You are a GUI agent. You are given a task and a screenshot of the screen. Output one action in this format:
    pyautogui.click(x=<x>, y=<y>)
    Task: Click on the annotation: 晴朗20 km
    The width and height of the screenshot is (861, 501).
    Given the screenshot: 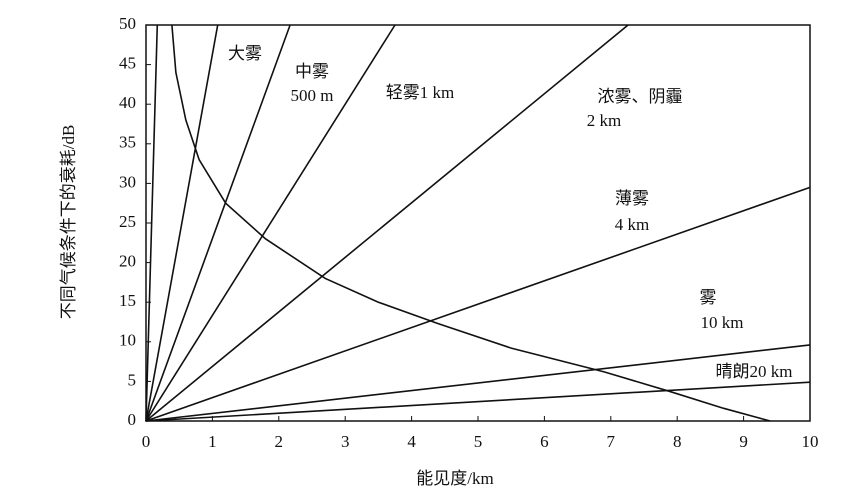 What is the action you would take?
    pyautogui.click(x=754, y=371)
    